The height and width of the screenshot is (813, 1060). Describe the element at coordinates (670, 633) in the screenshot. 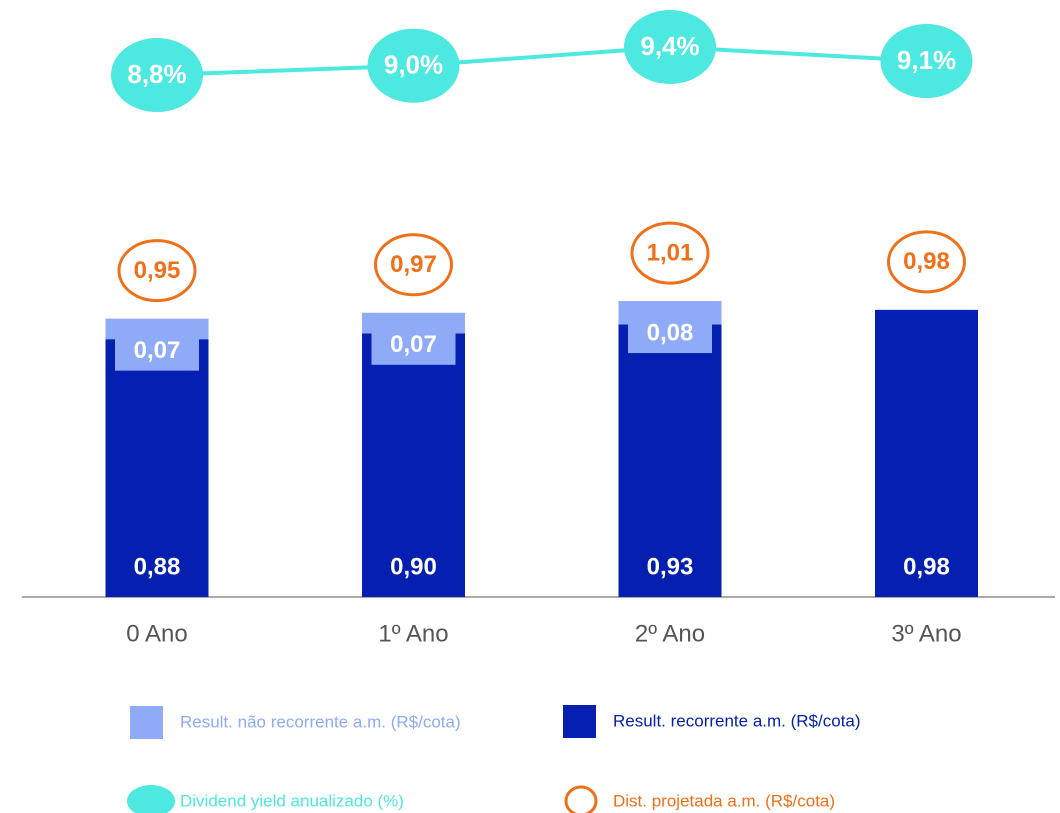

I see `x-tick-label: 2º Ano` at that location.